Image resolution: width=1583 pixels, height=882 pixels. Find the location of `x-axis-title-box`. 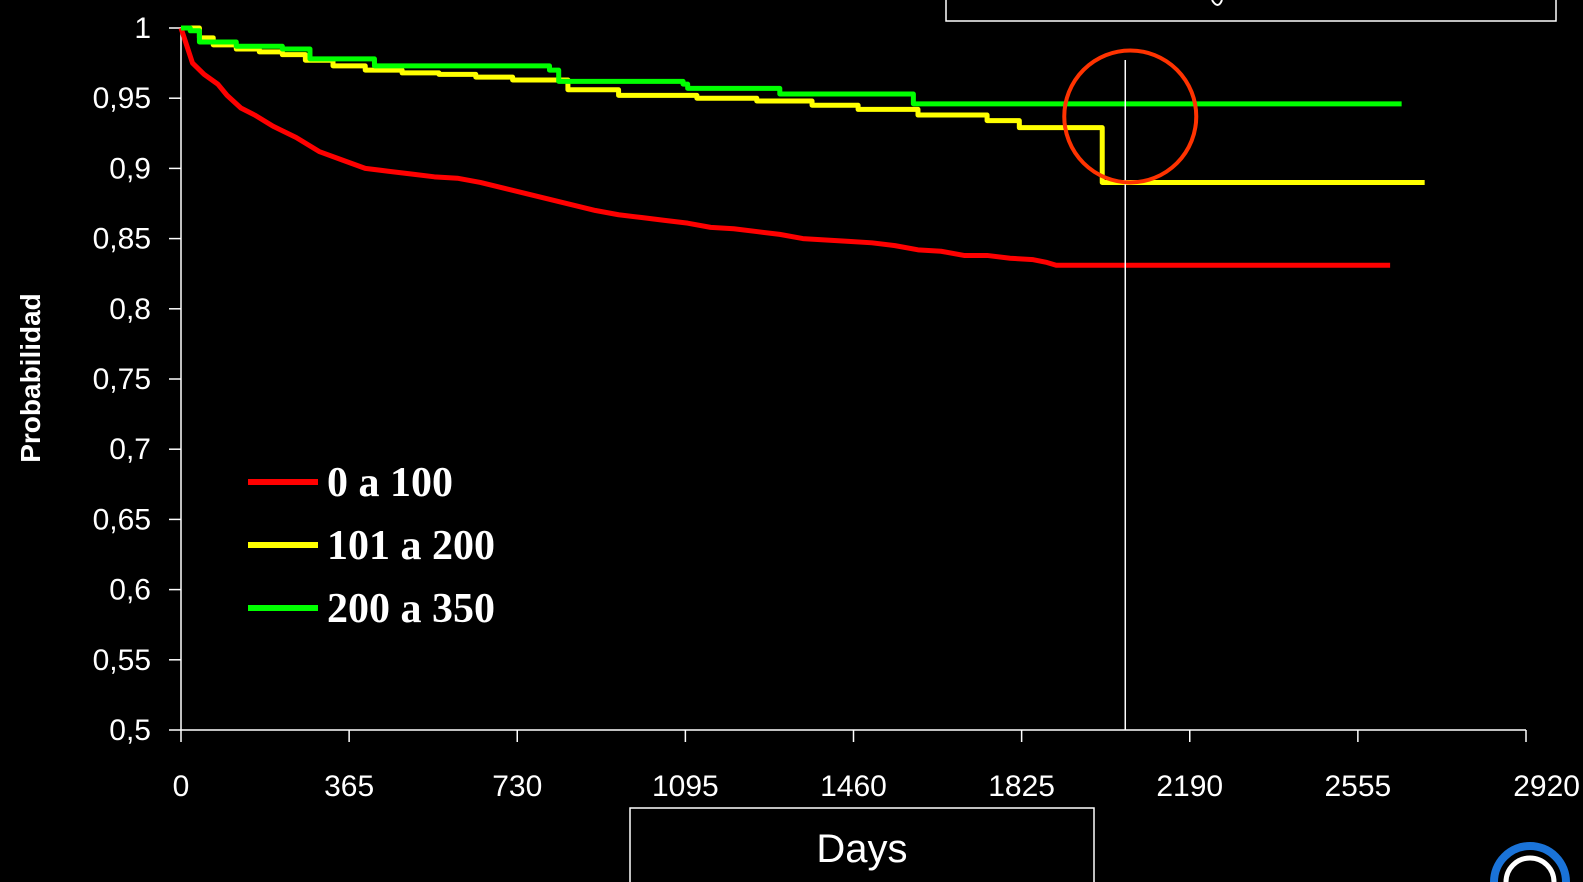

x-axis-title-box is located at coordinates (862, 844).